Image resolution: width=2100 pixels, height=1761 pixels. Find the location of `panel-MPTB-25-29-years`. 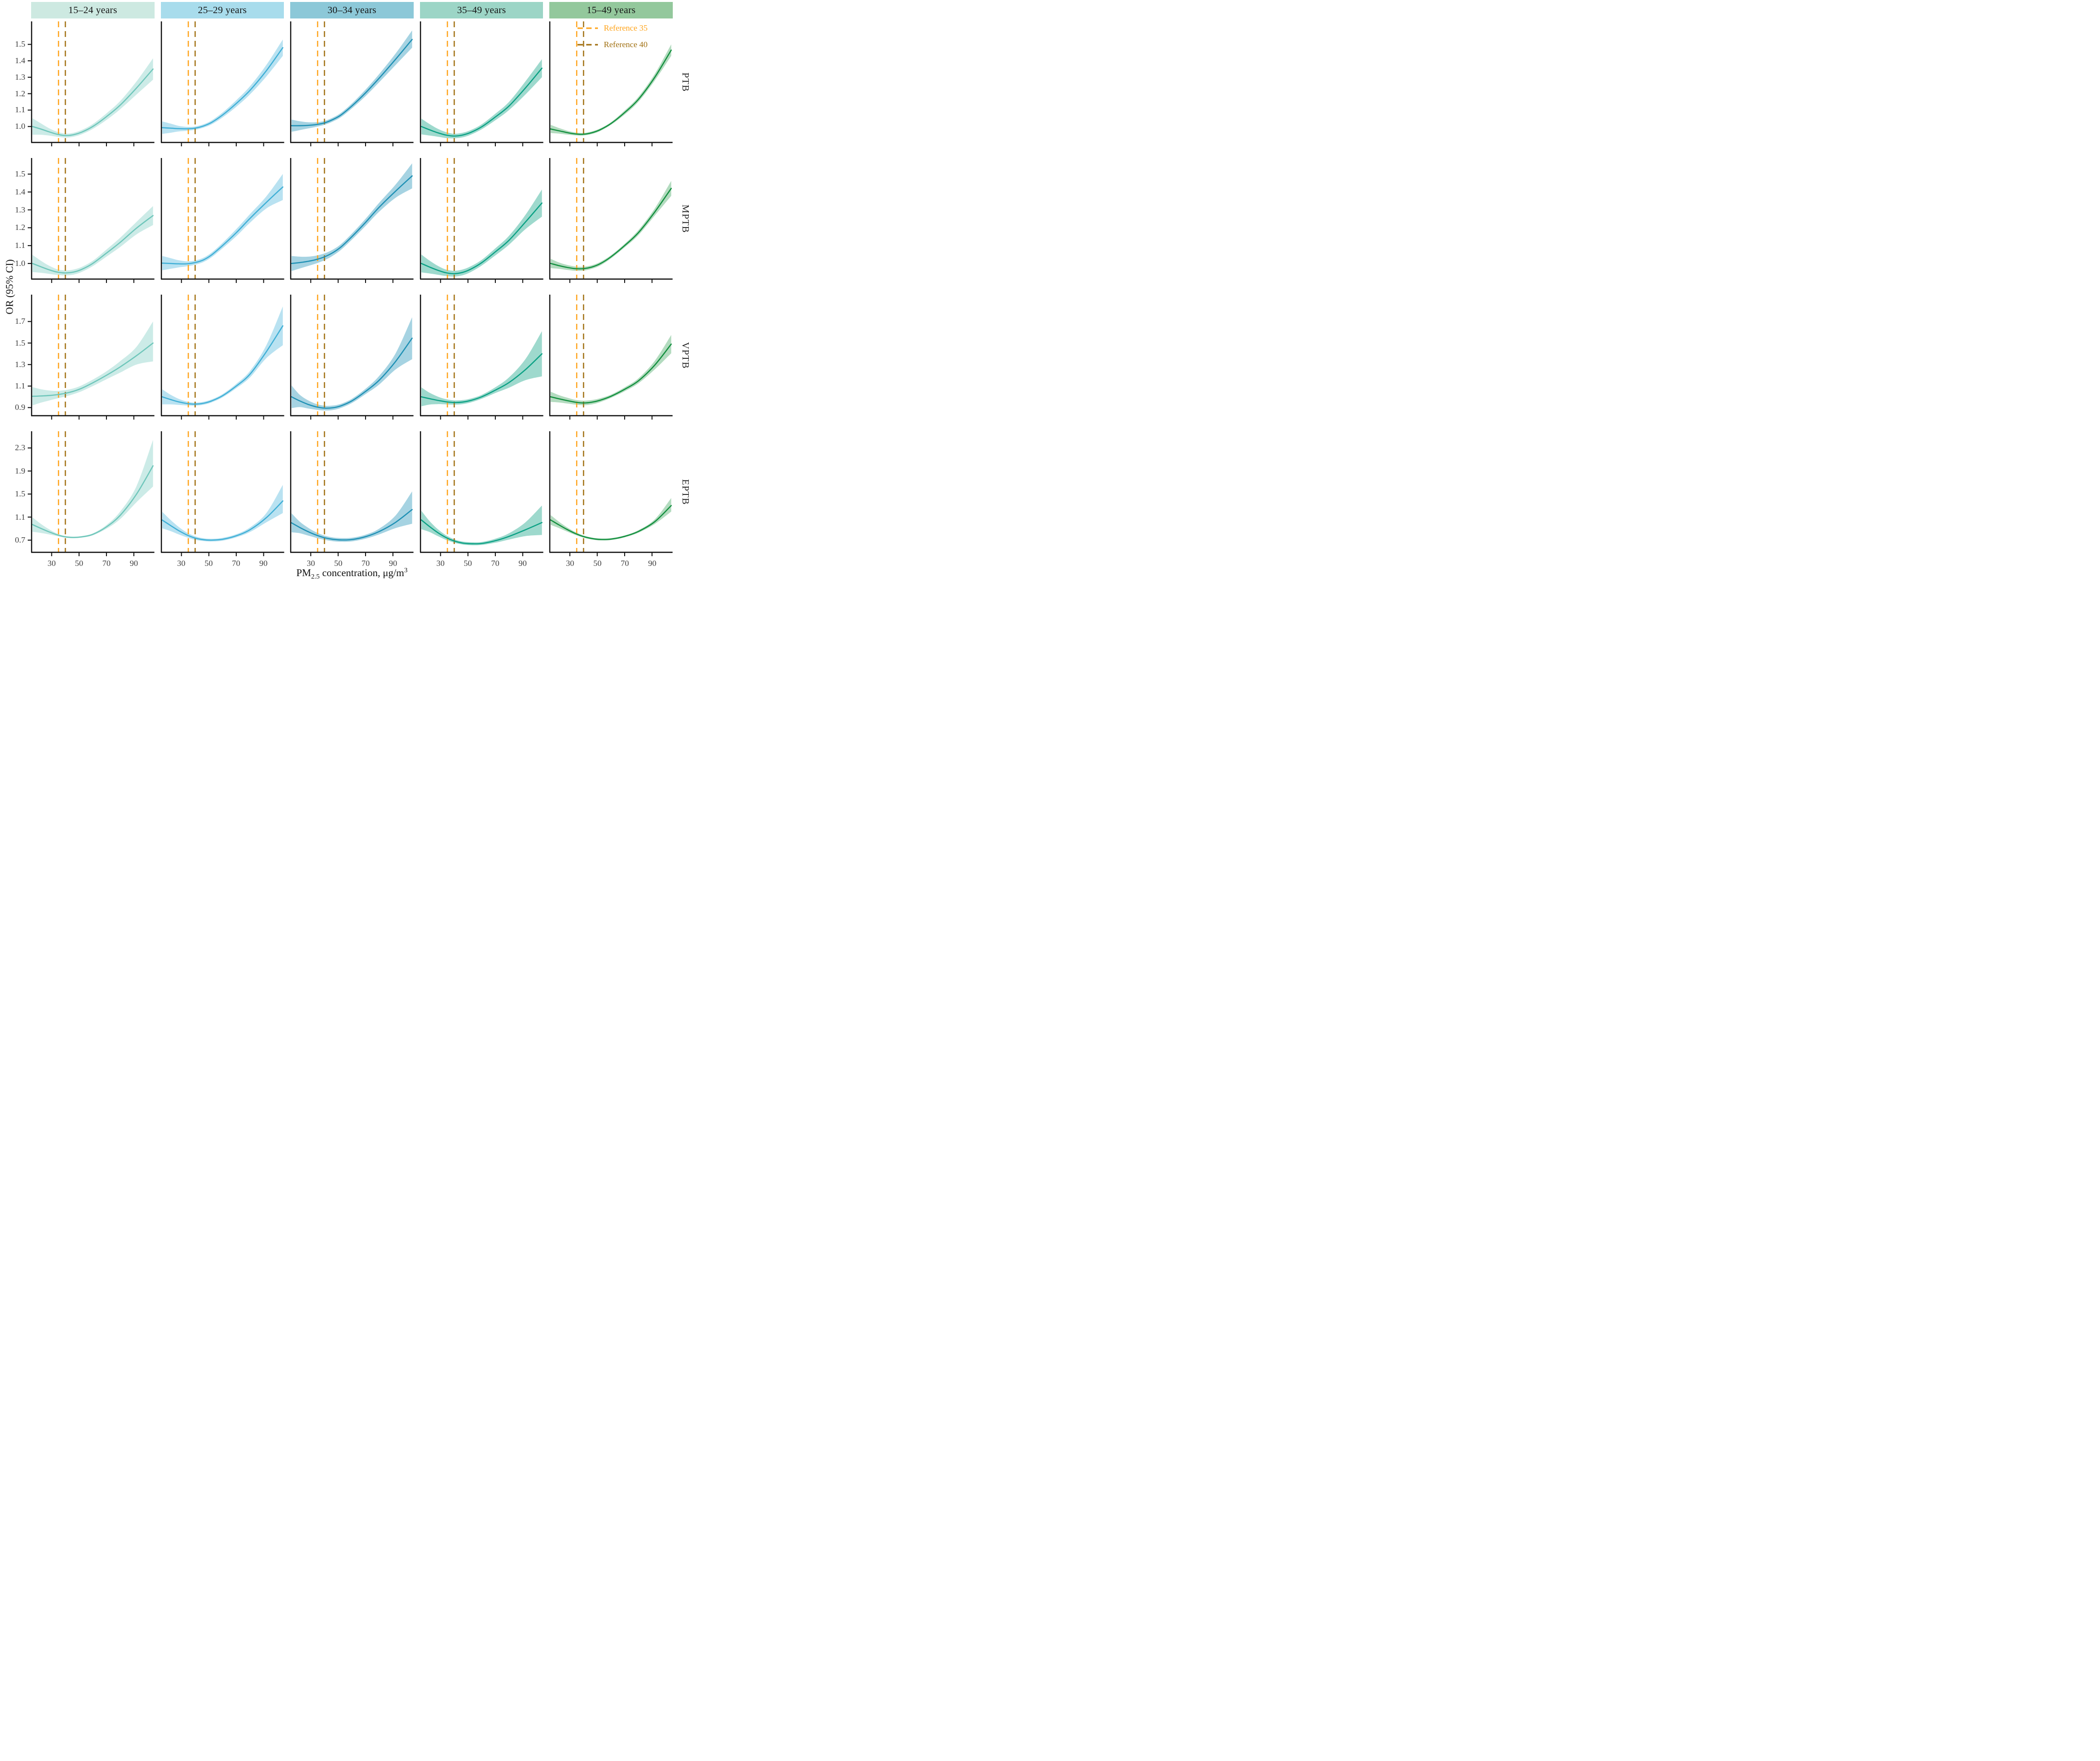

panel-MPTB-25-29-years is located at coordinates (222, 220).